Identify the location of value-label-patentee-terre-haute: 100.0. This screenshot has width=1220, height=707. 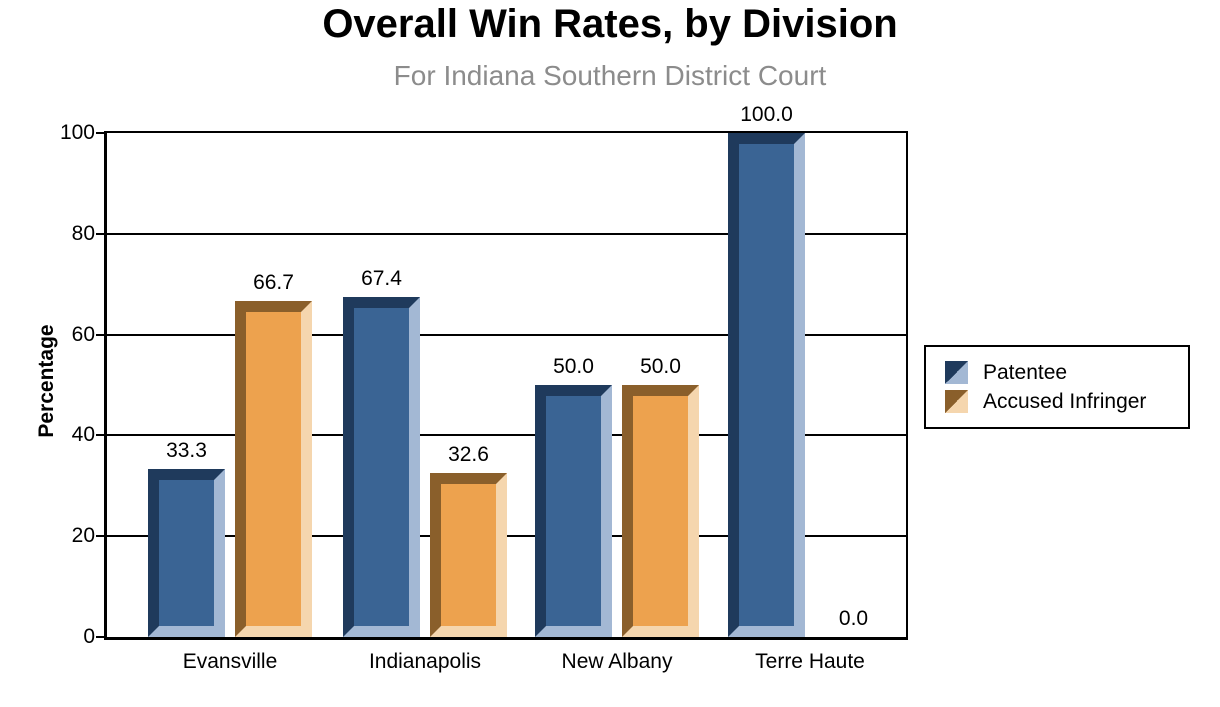
(766, 114).